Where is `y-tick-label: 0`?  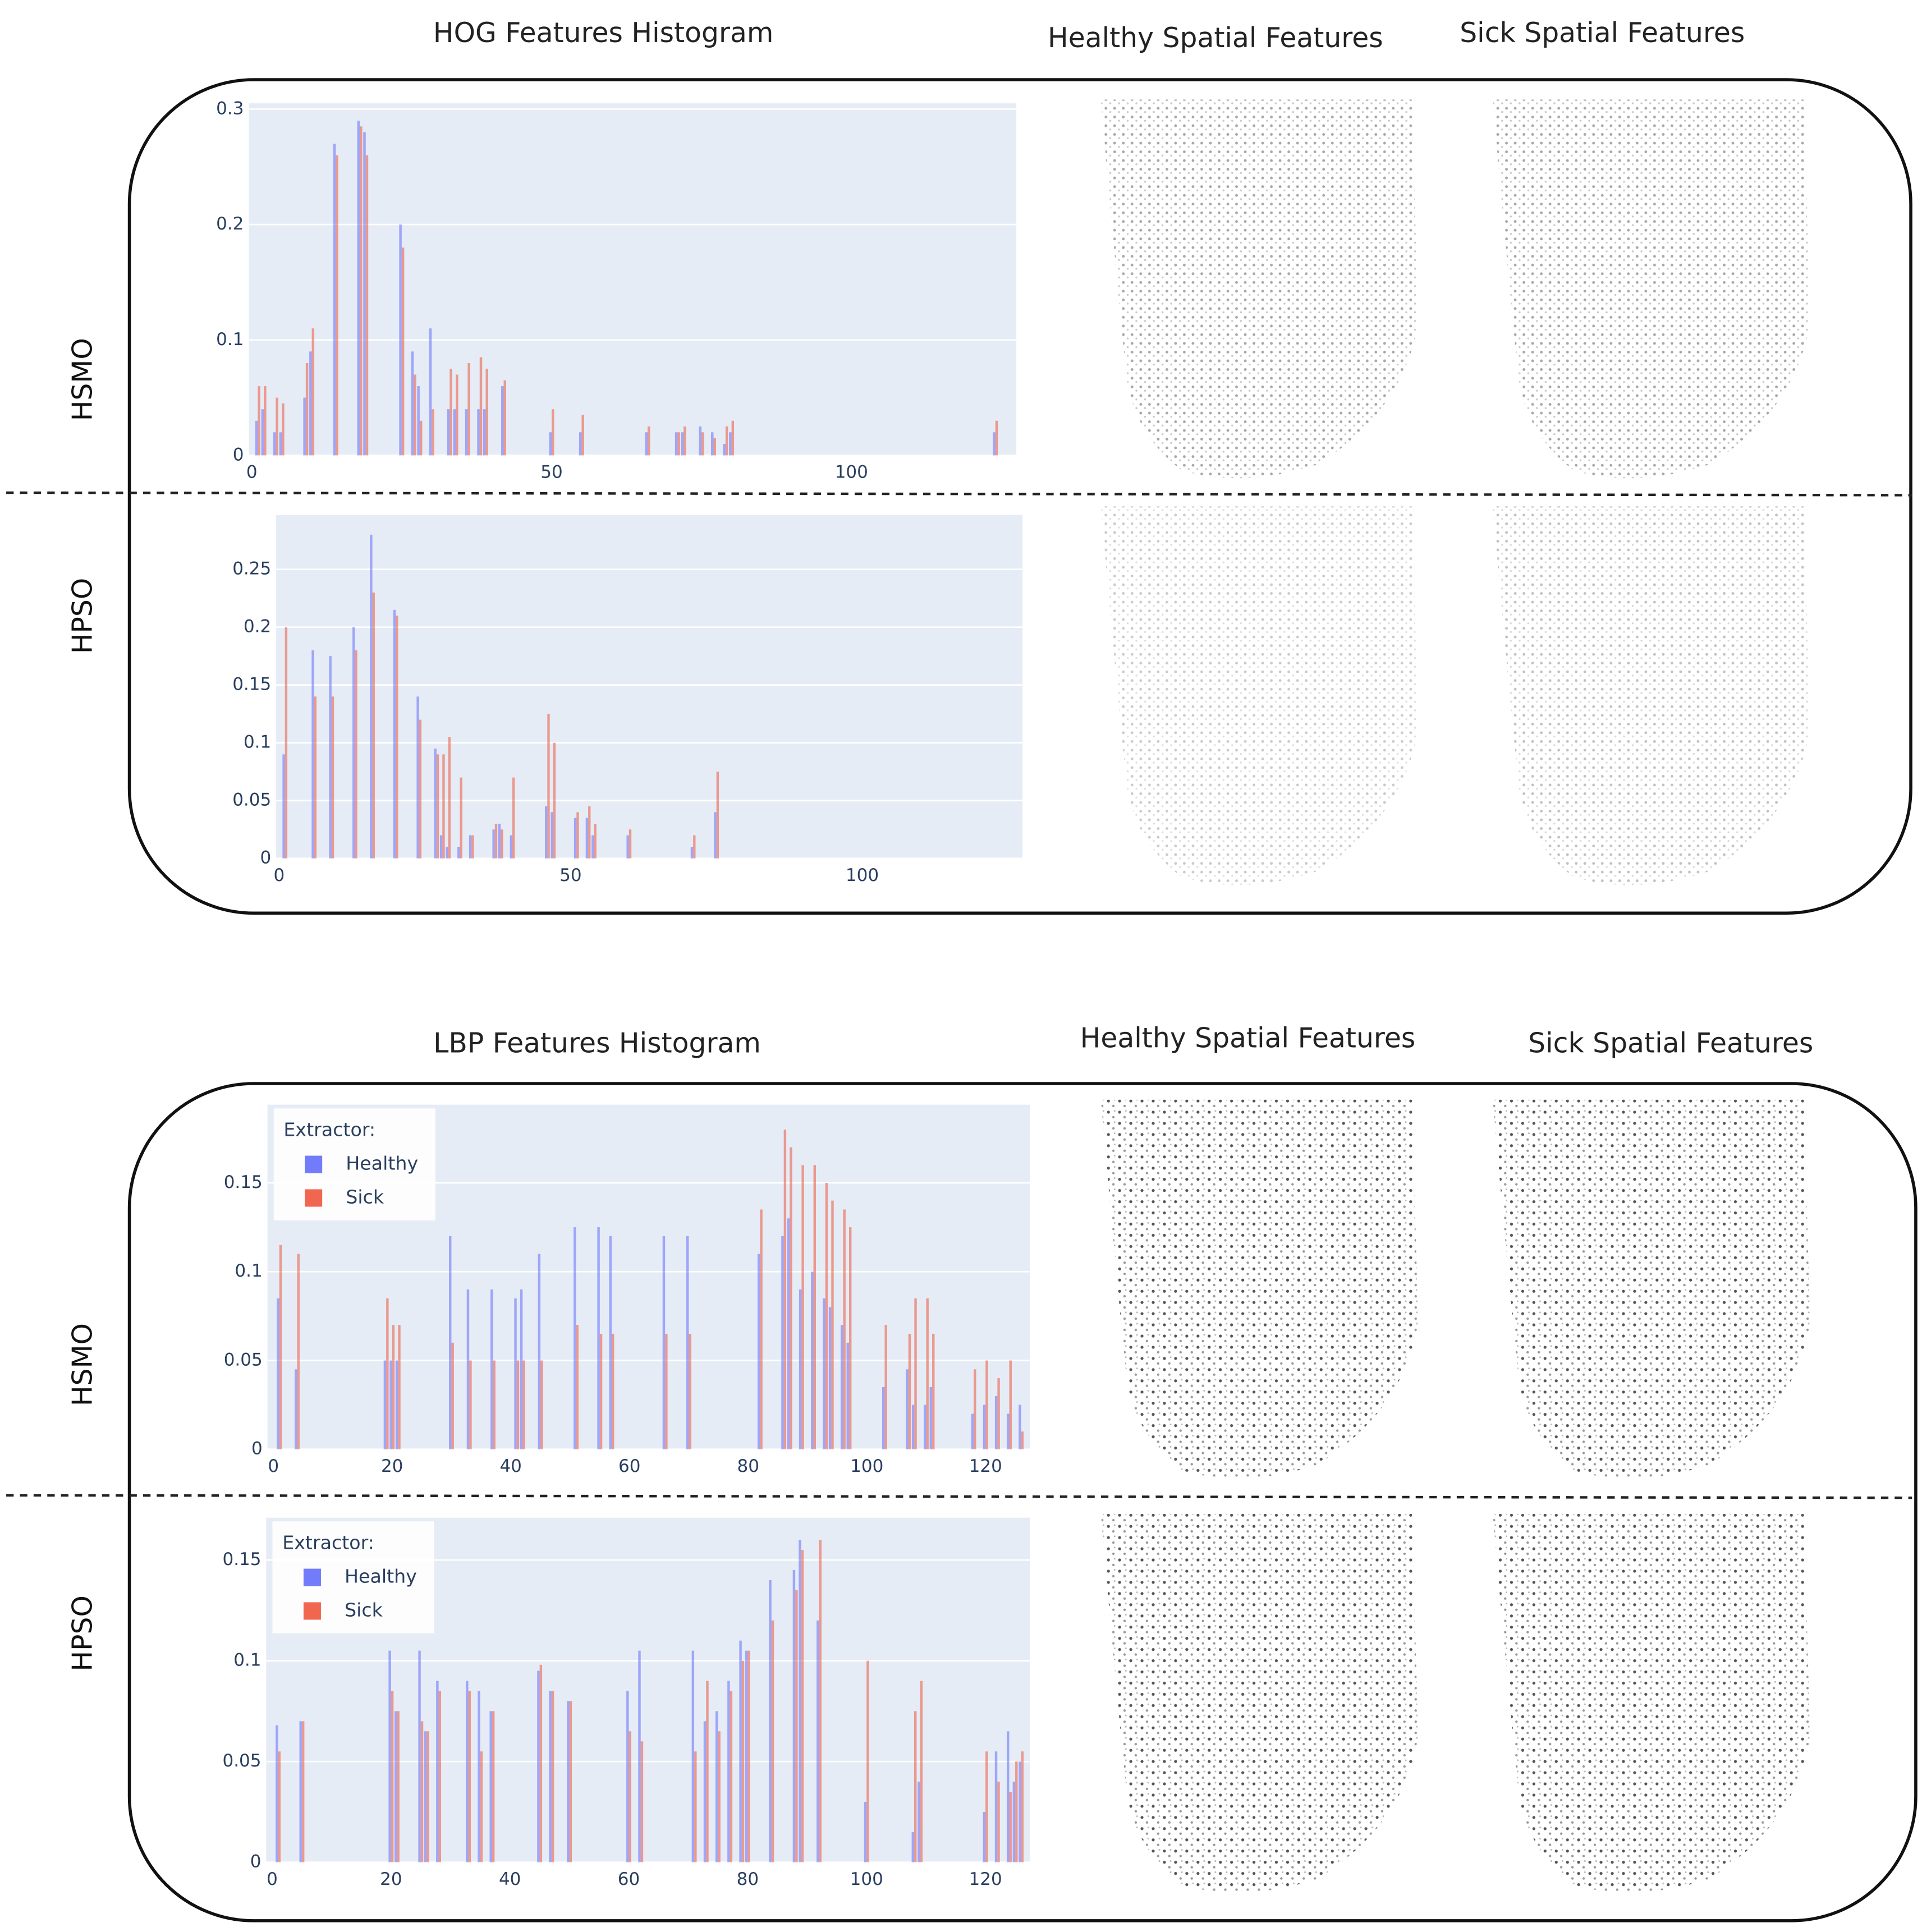
y-tick-label: 0 is located at coordinates (256, 1862).